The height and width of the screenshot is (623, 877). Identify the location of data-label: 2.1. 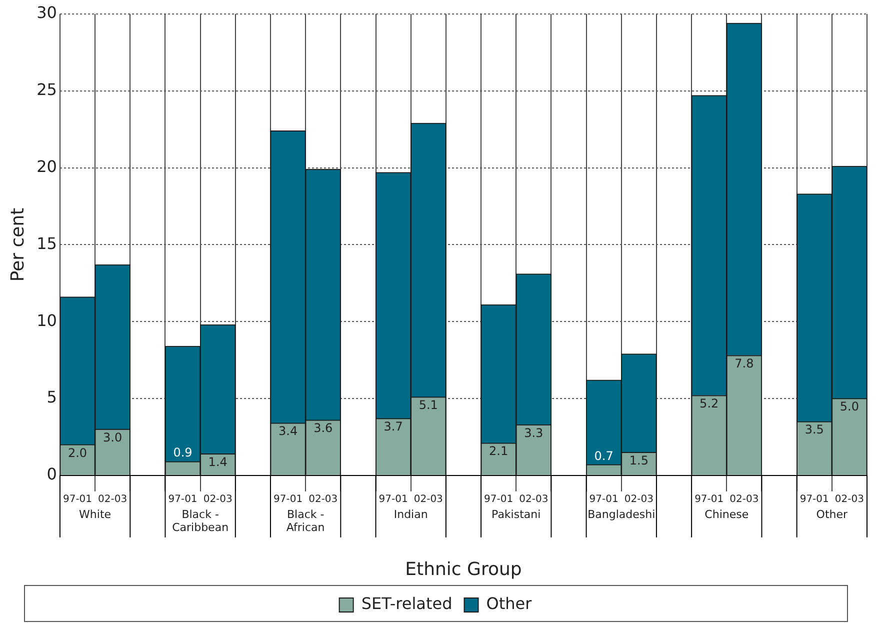
(498, 451).